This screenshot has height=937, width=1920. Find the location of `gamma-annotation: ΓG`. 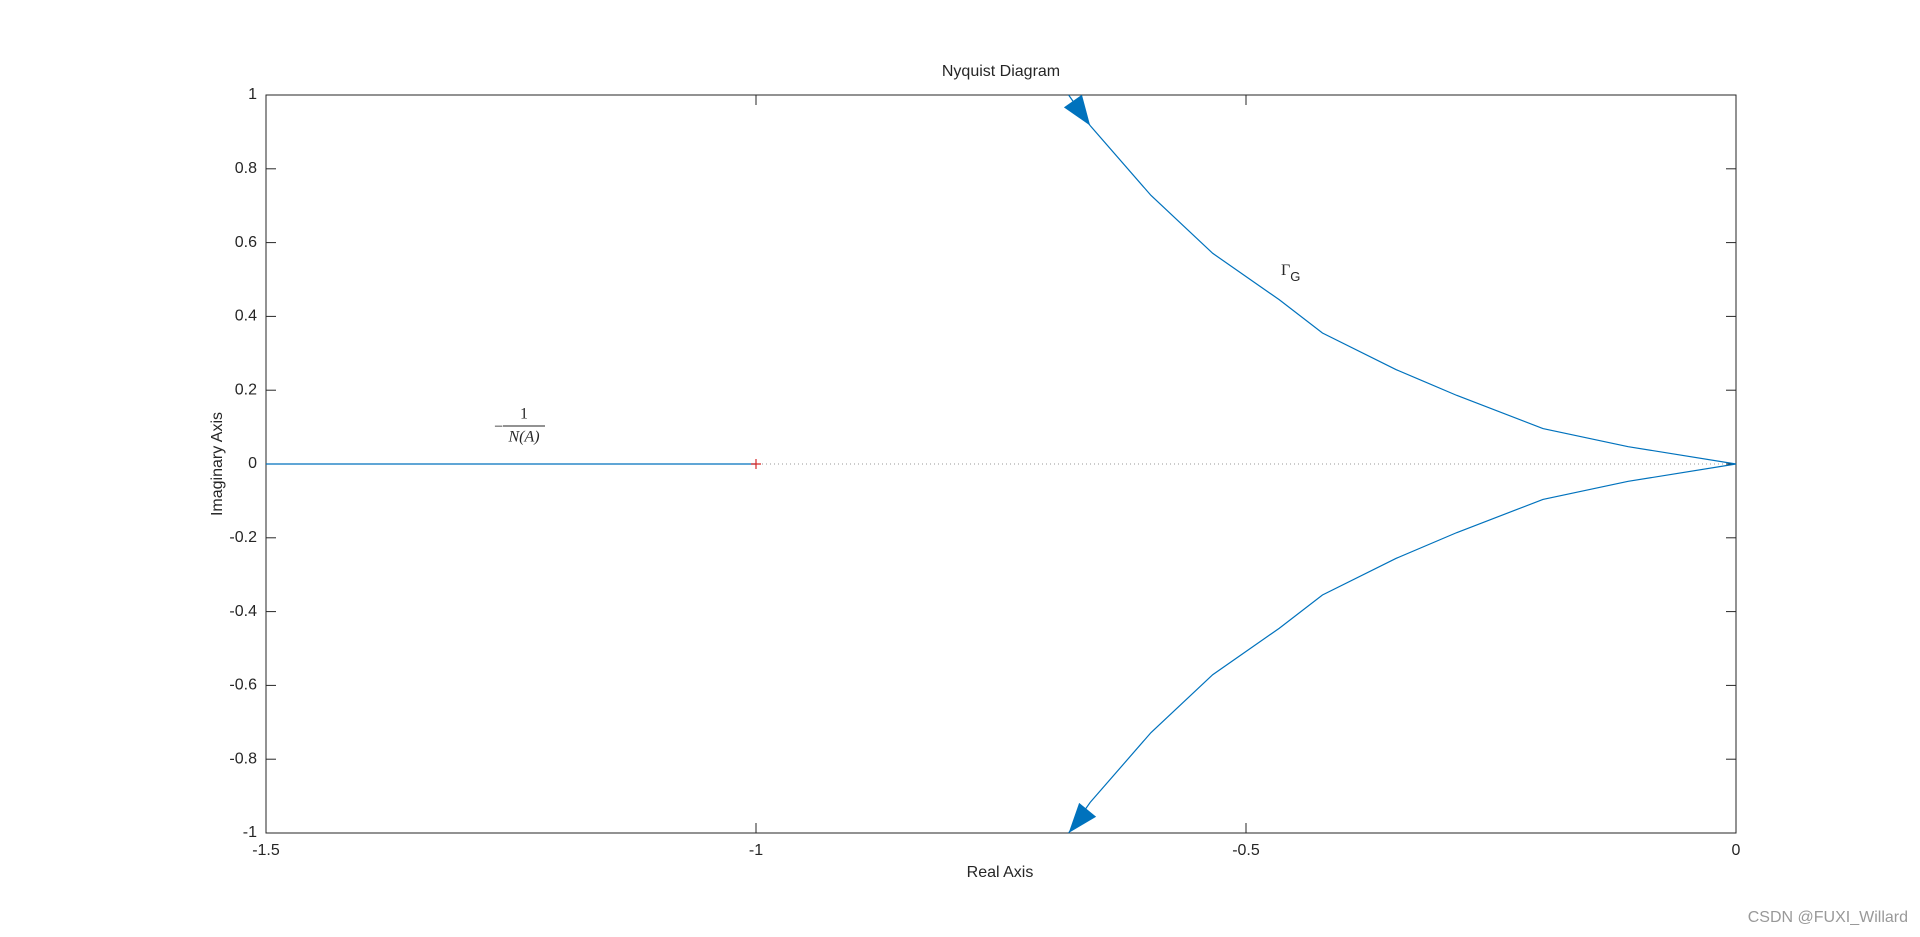

gamma-annotation: ΓG is located at coordinates (1290, 273).